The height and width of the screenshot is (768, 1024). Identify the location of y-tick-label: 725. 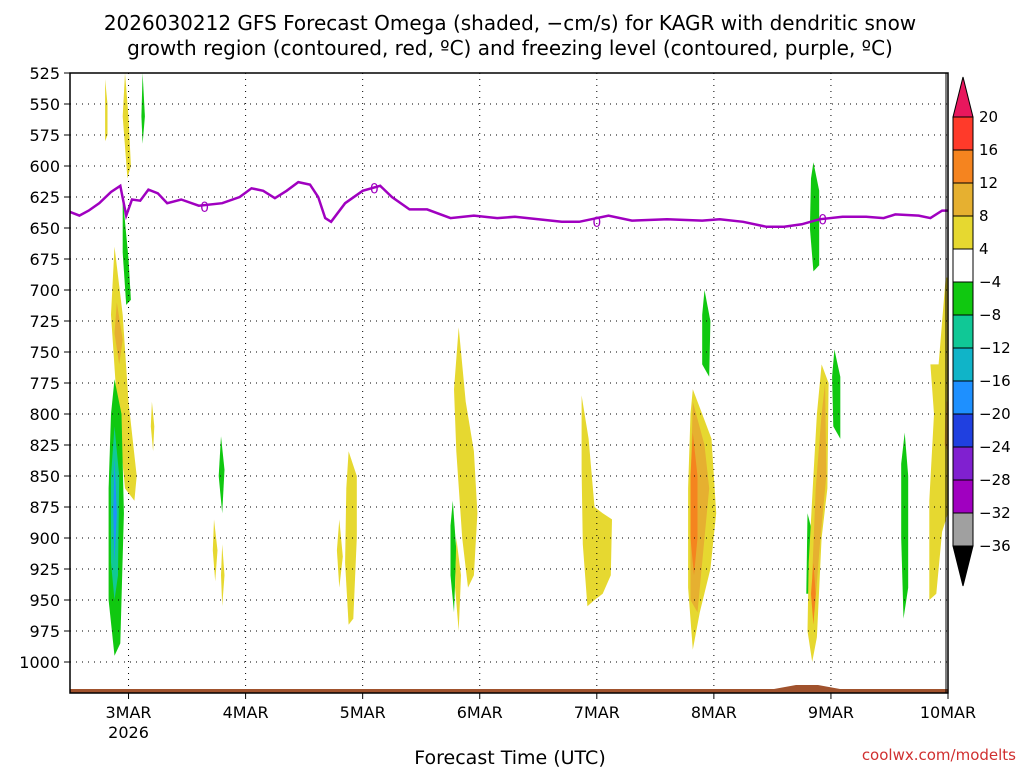
(44, 321).